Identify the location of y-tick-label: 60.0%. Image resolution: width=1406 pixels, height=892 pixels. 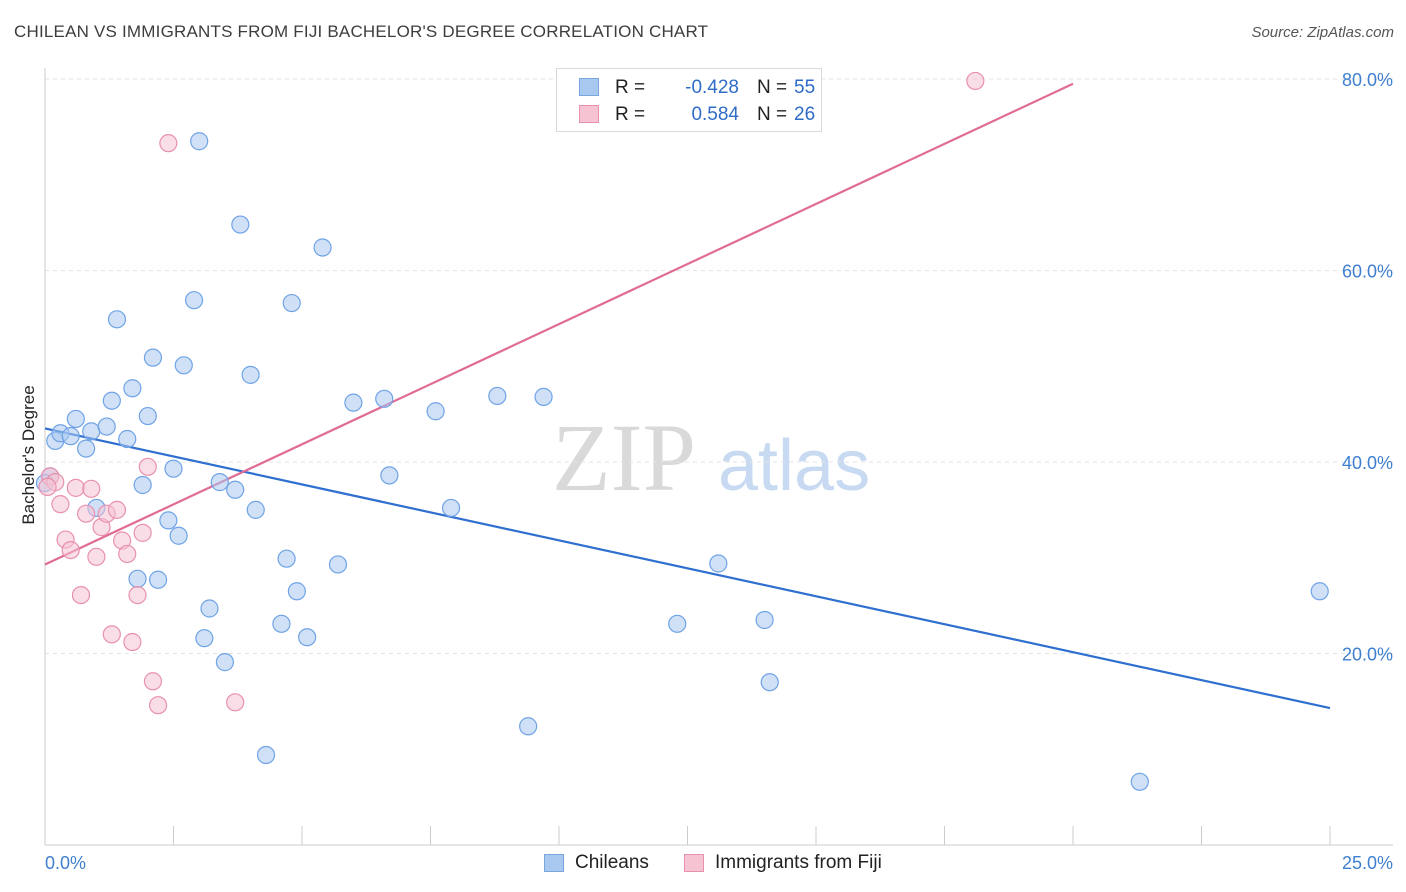
(1367, 272).